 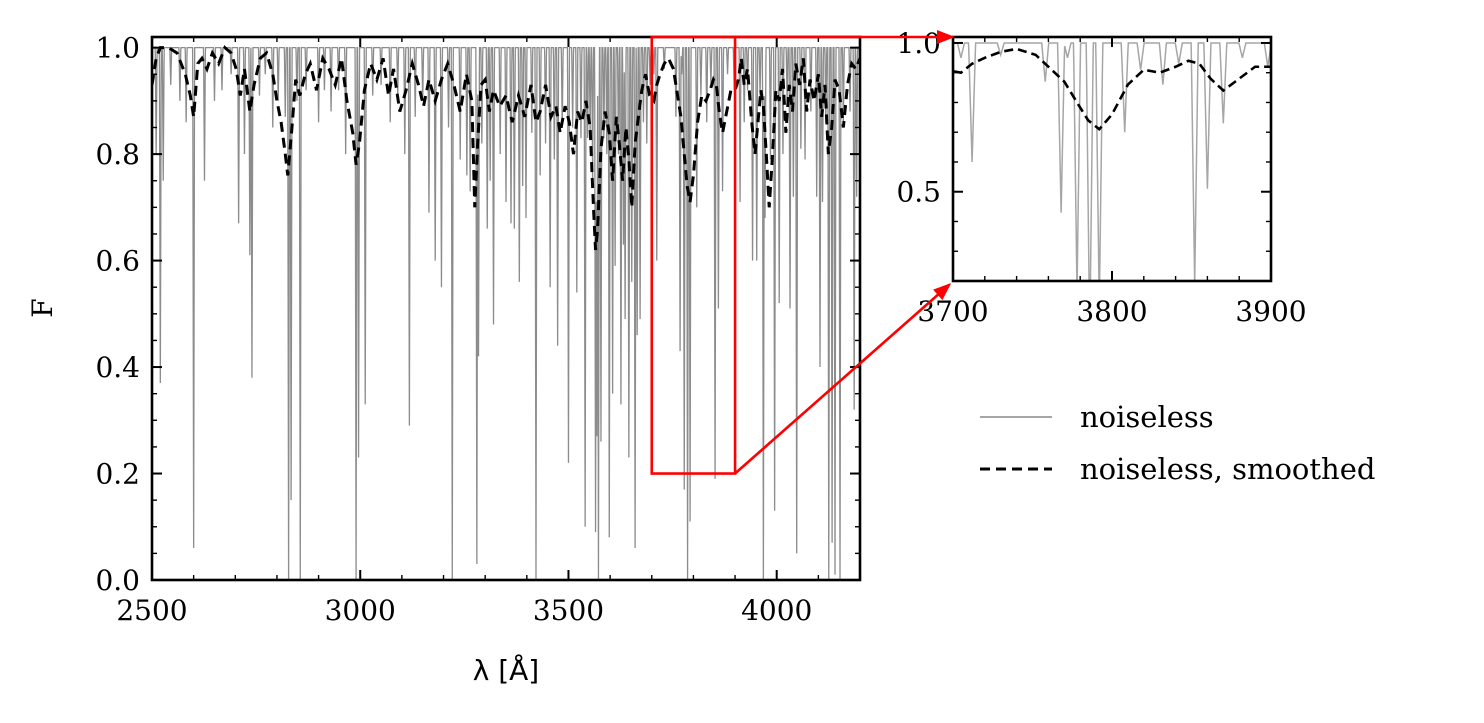 I want to click on inset-frame, so click(x=1112, y=159).